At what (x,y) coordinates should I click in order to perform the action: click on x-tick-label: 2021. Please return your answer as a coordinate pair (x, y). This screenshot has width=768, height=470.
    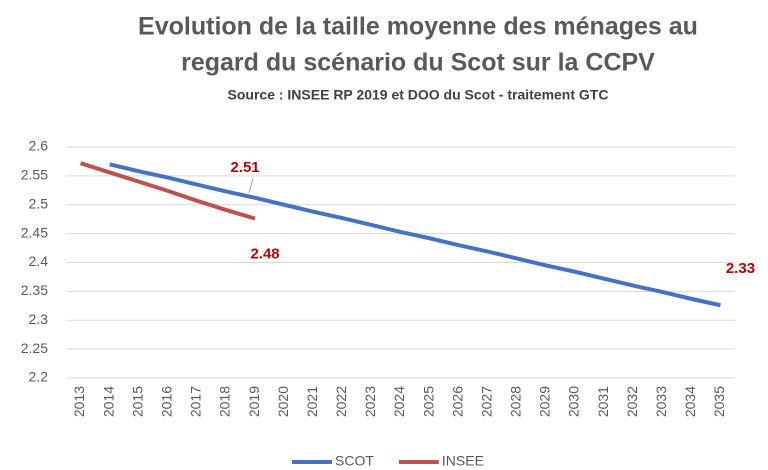
    Looking at the image, I should click on (312, 401).